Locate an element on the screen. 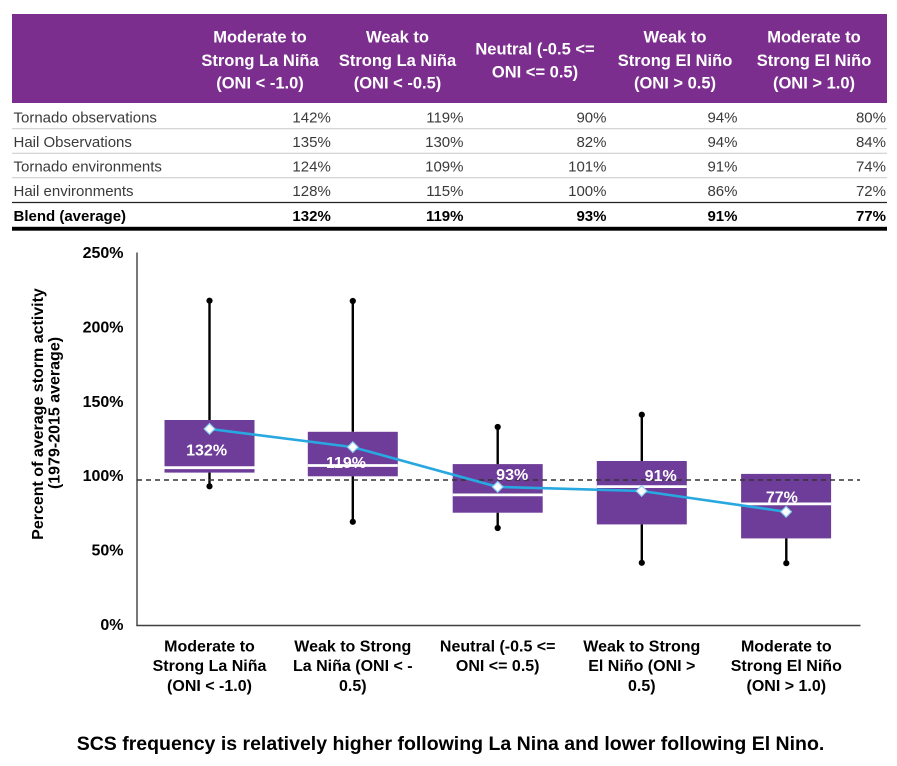 The height and width of the screenshot is (766, 897). svg-text: 250% is located at coordinates (103, 253).